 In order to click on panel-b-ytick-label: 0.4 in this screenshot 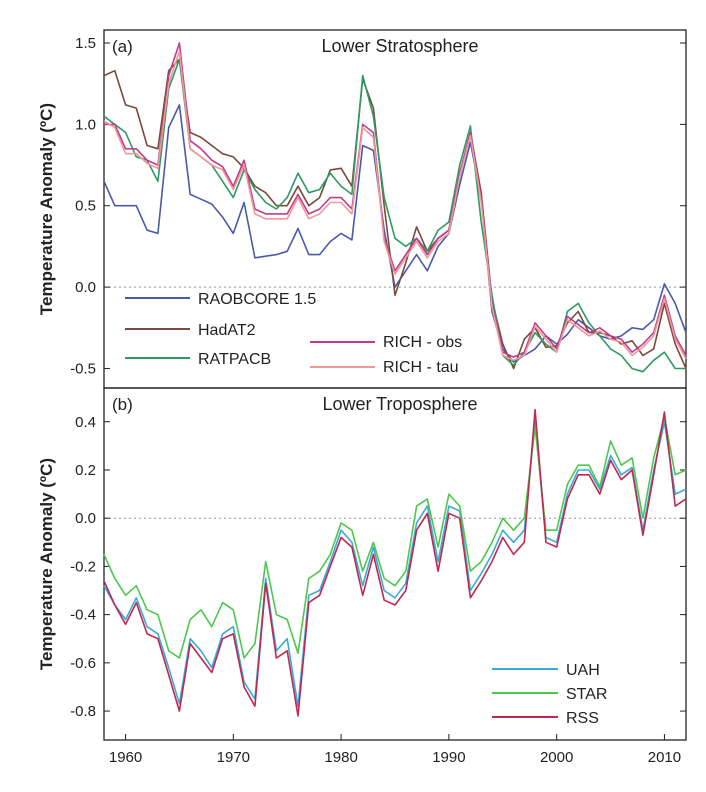, I will do `click(85, 422)`.